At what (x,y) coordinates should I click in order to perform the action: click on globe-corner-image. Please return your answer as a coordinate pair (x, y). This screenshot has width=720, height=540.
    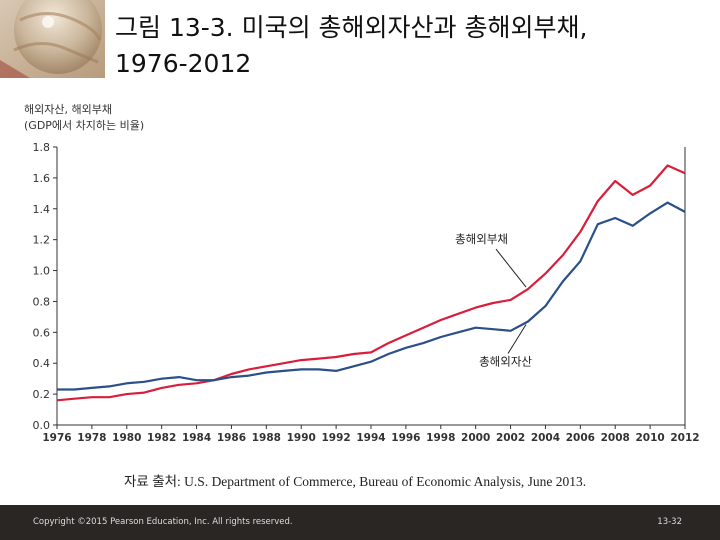
    Looking at the image, I should click on (52, 39).